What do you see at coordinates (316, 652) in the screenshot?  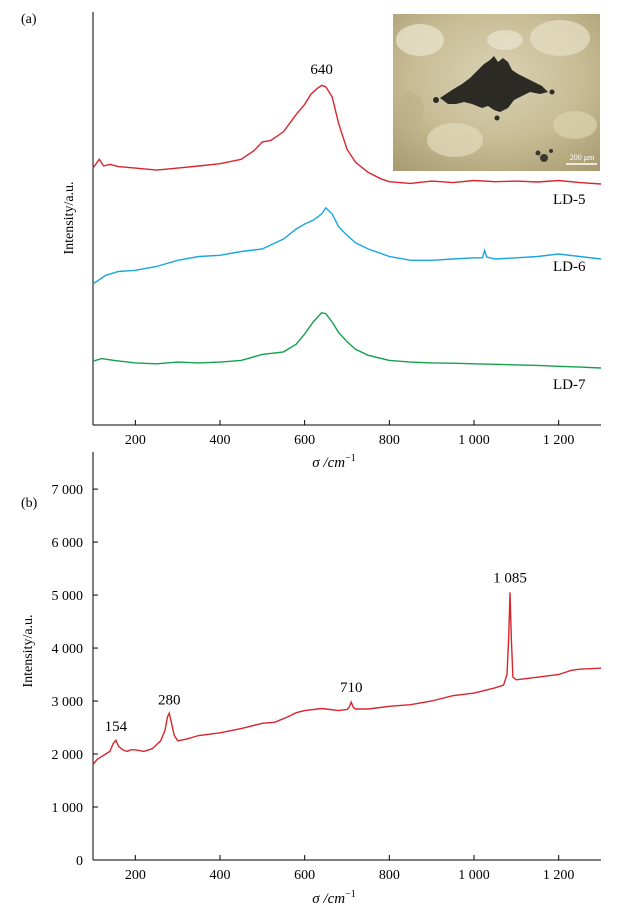 I see `panel-b-peak-annotations: 154 280 710 1 085` at bounding box center [316, 652].